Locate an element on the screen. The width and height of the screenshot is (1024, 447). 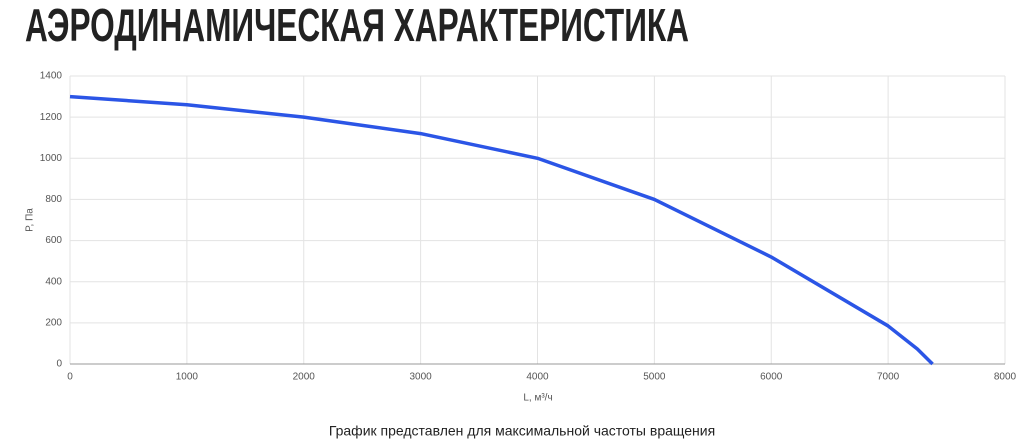
y-axis-label: P, Па is located at coordinates (30, 220).